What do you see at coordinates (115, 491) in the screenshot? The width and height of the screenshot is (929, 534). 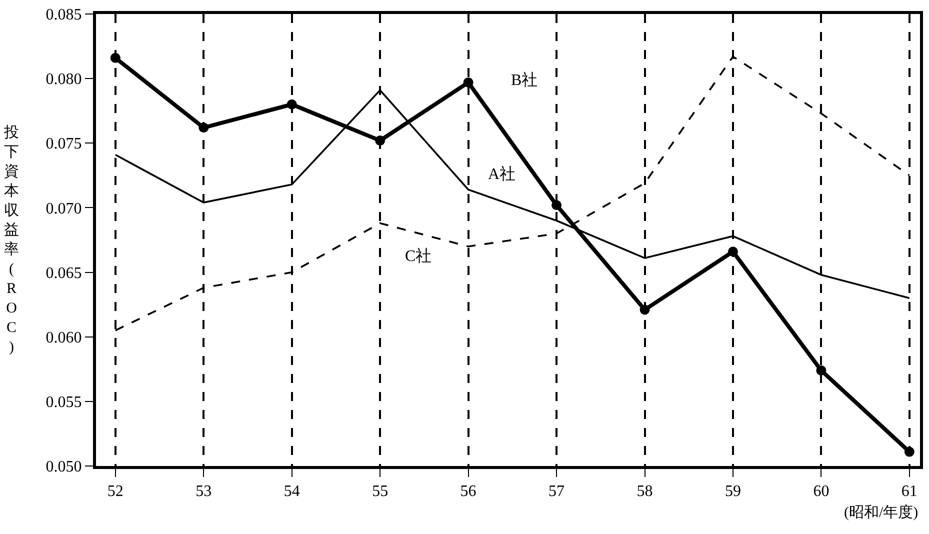 I see `x-tick-label: 52` at bounding box center [115, 491].